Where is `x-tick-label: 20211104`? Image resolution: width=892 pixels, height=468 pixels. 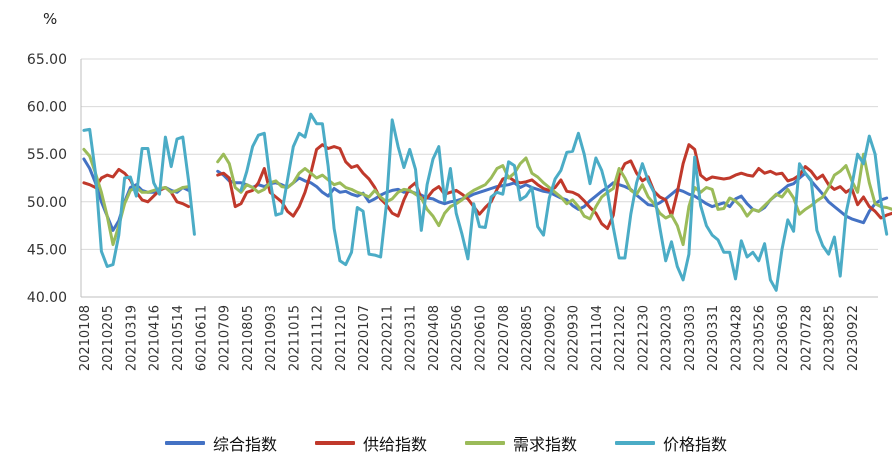 x-tick-label: 20211104 is located at coordinates (597, 338).